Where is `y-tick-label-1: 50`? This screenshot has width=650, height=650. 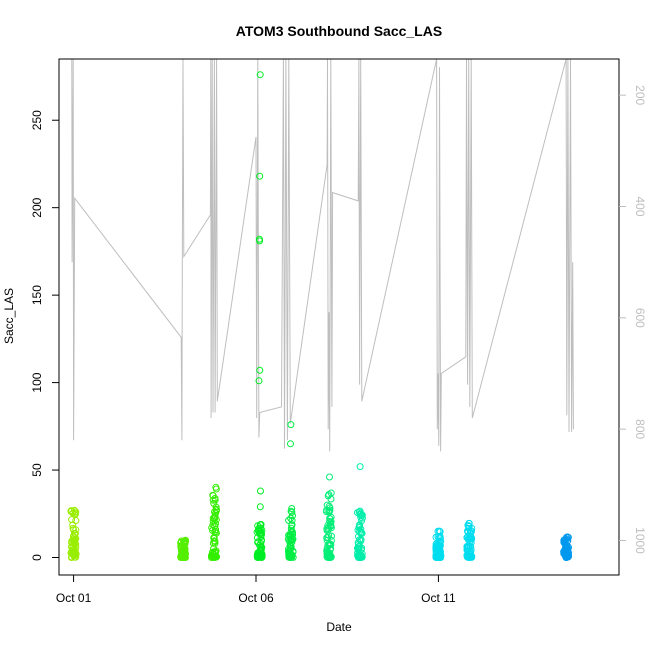 y-tick-label-1: 50 is located at coordinates (37, 470).